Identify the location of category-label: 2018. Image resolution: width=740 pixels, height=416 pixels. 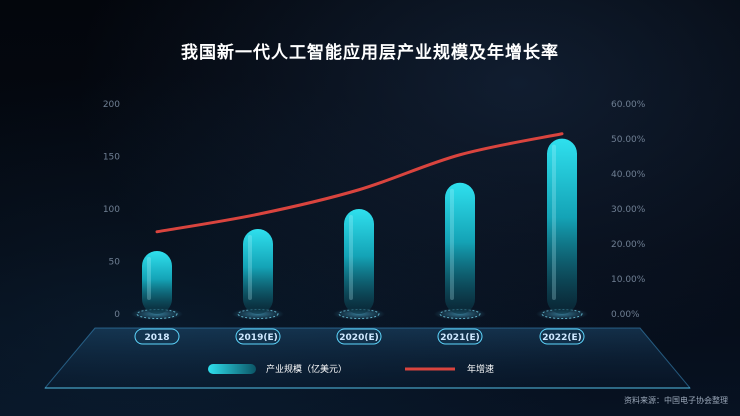
(156, 338).